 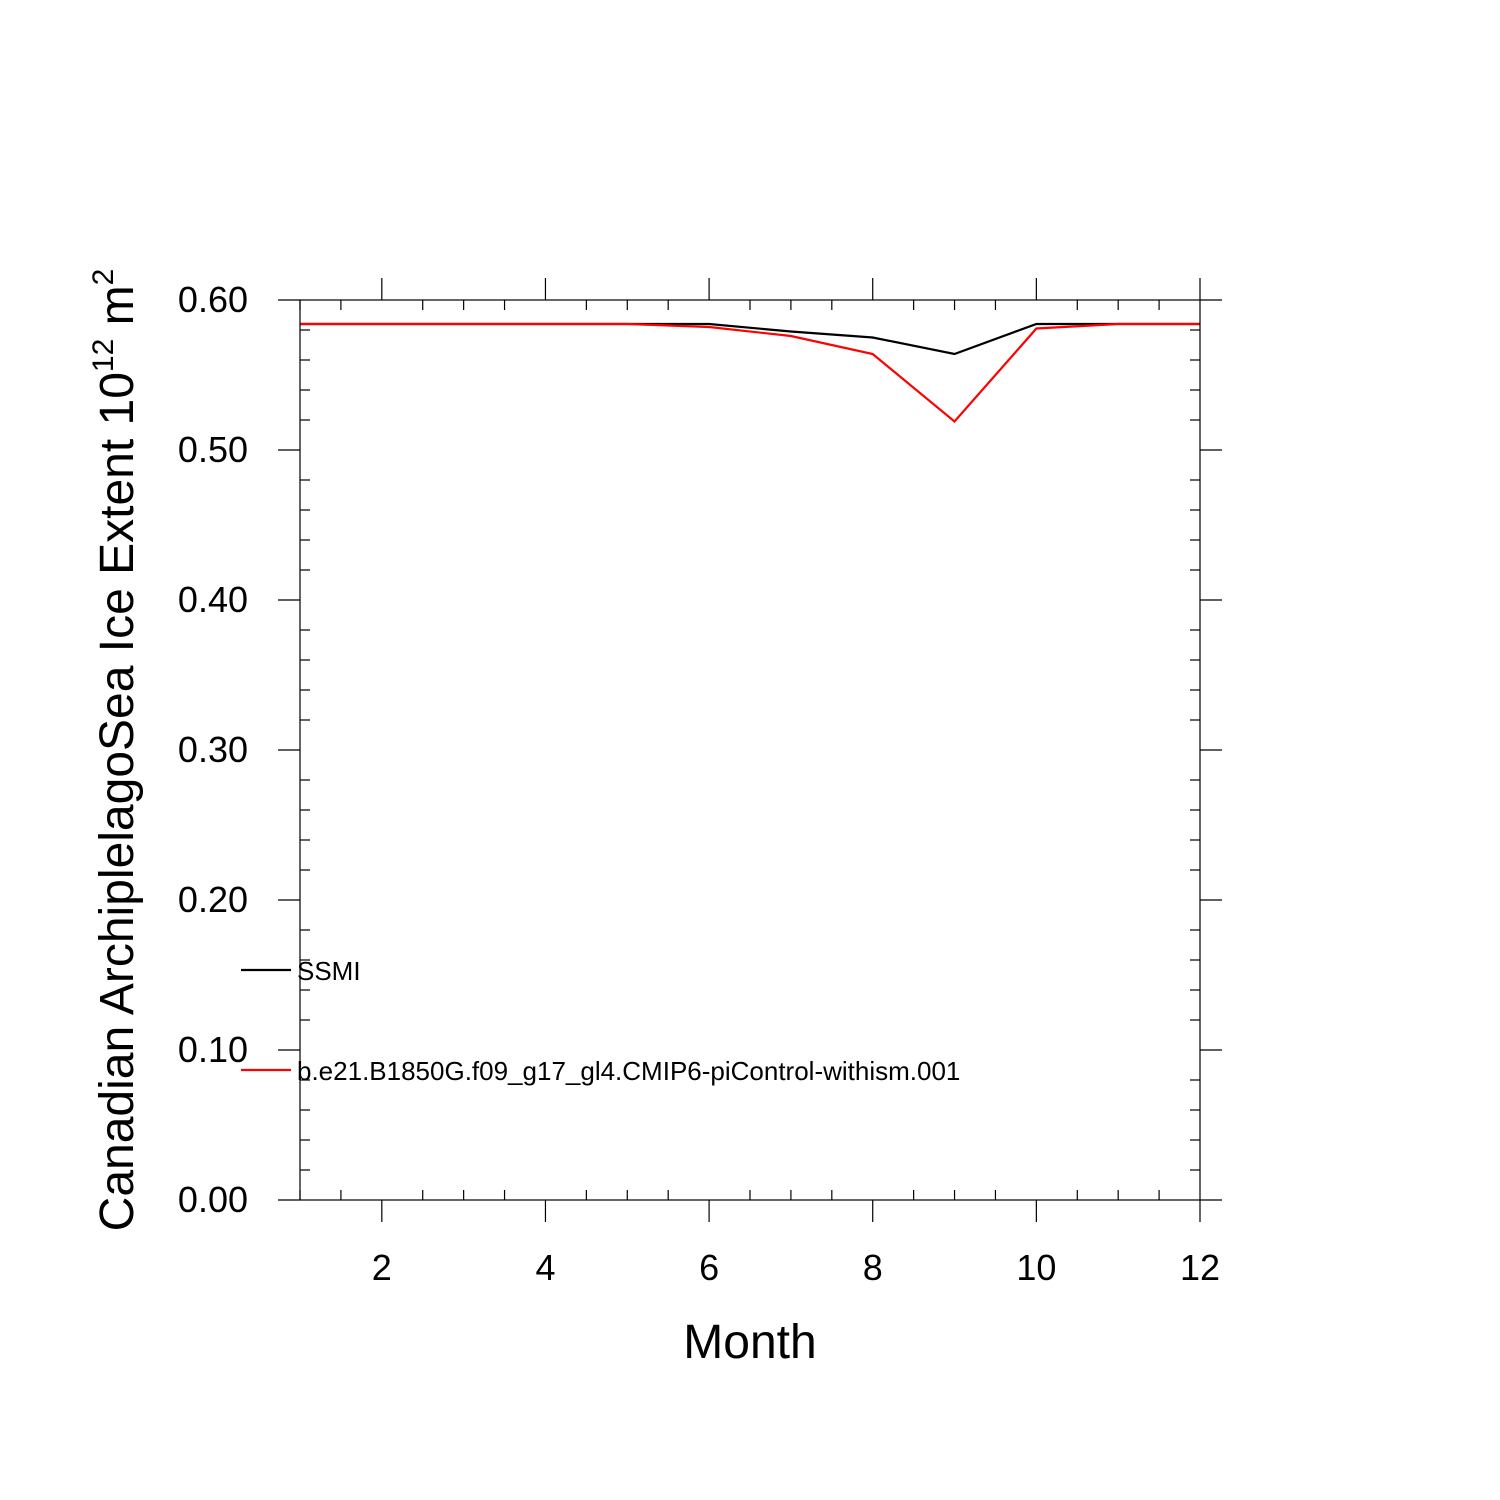 I want to click on x-tick-label: 2, so click(x=382, y=1267).